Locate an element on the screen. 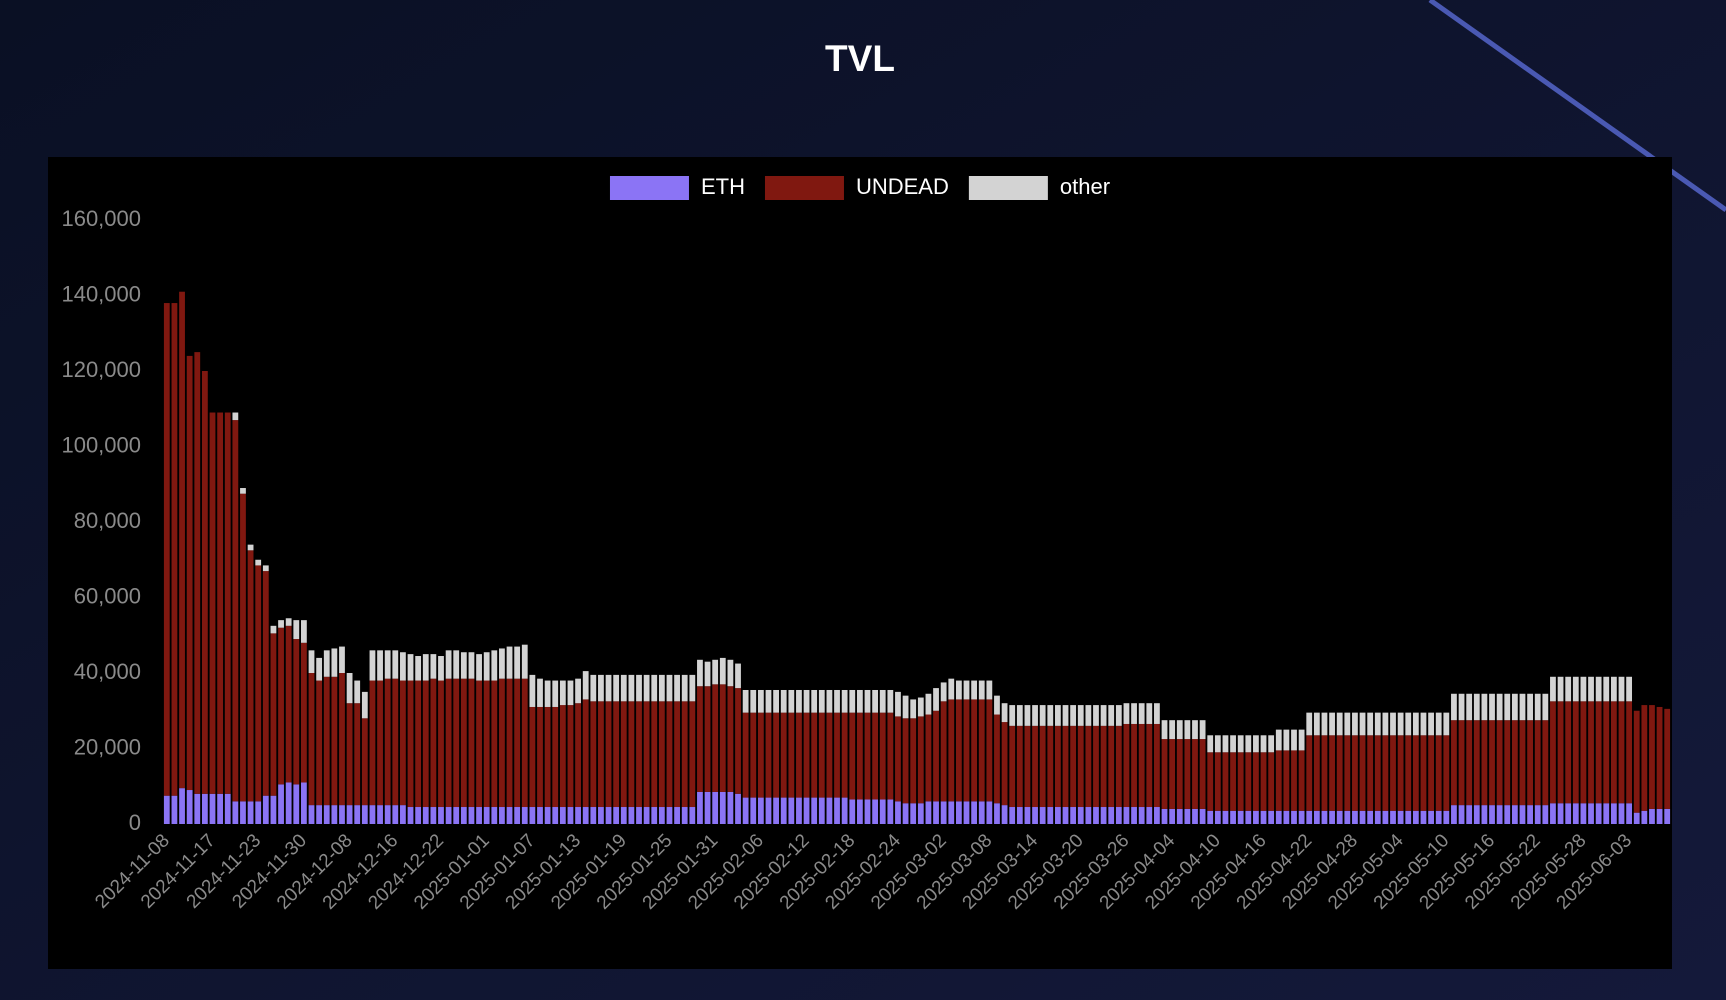  chart-title: TVL is located at coordinates (860, 58).